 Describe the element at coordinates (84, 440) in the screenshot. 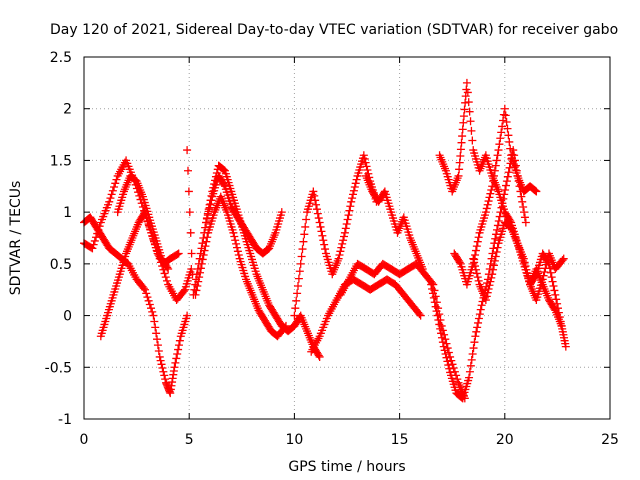

I see `x-tick-label: 0` at that location.